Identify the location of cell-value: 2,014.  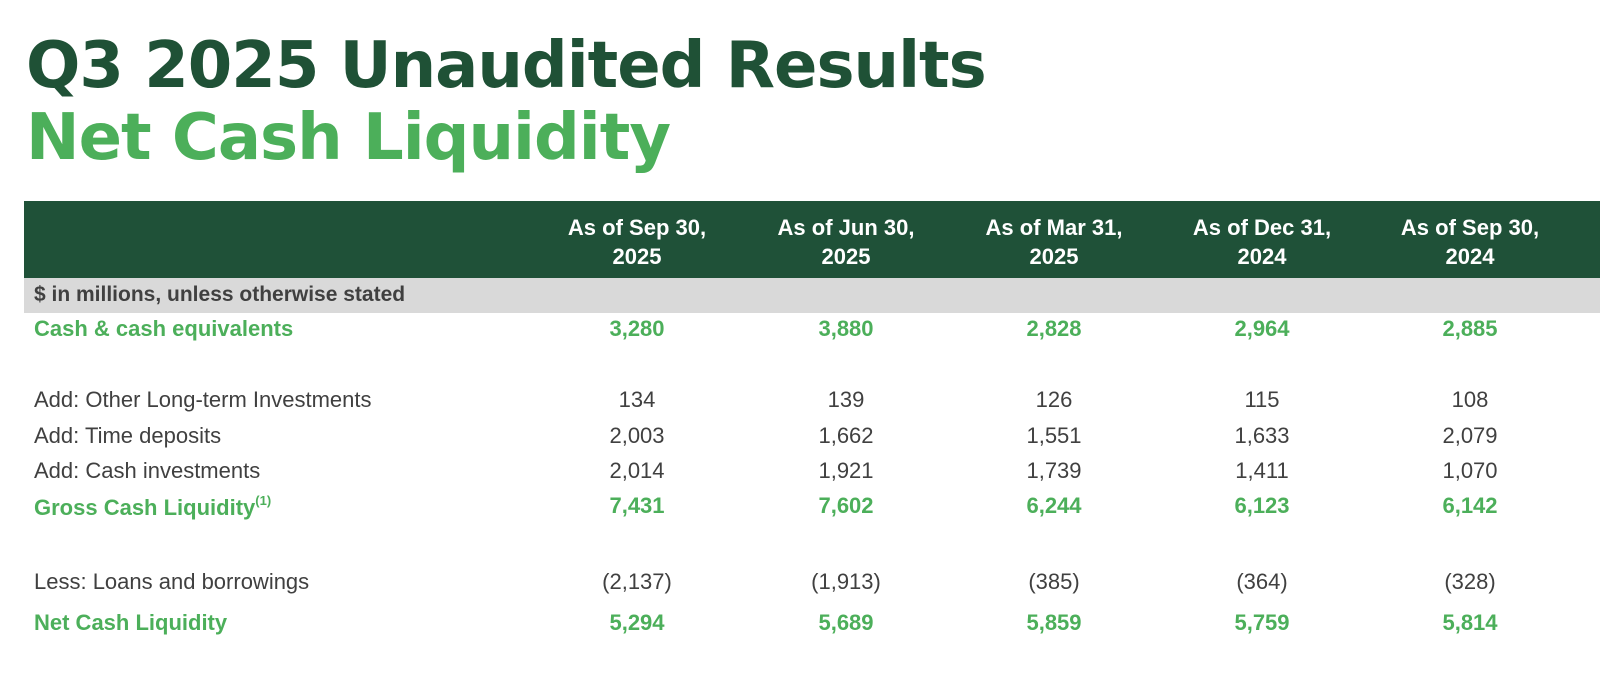
(637, 470).